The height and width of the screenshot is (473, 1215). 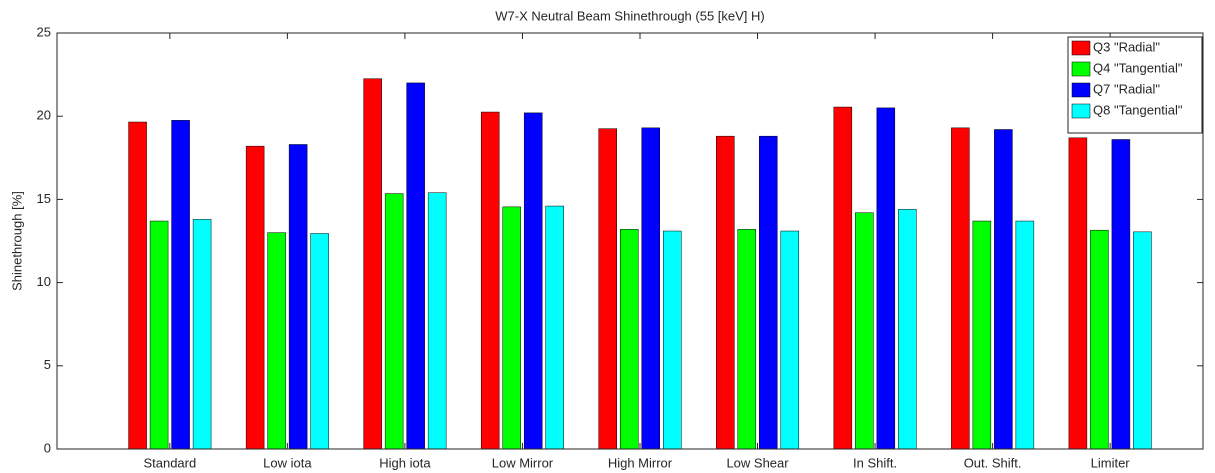 What do you see at coordinates (523, 462) in the screenshot?
I see `x-tick-label: Low Mirror` at bounding box center [523, 462].